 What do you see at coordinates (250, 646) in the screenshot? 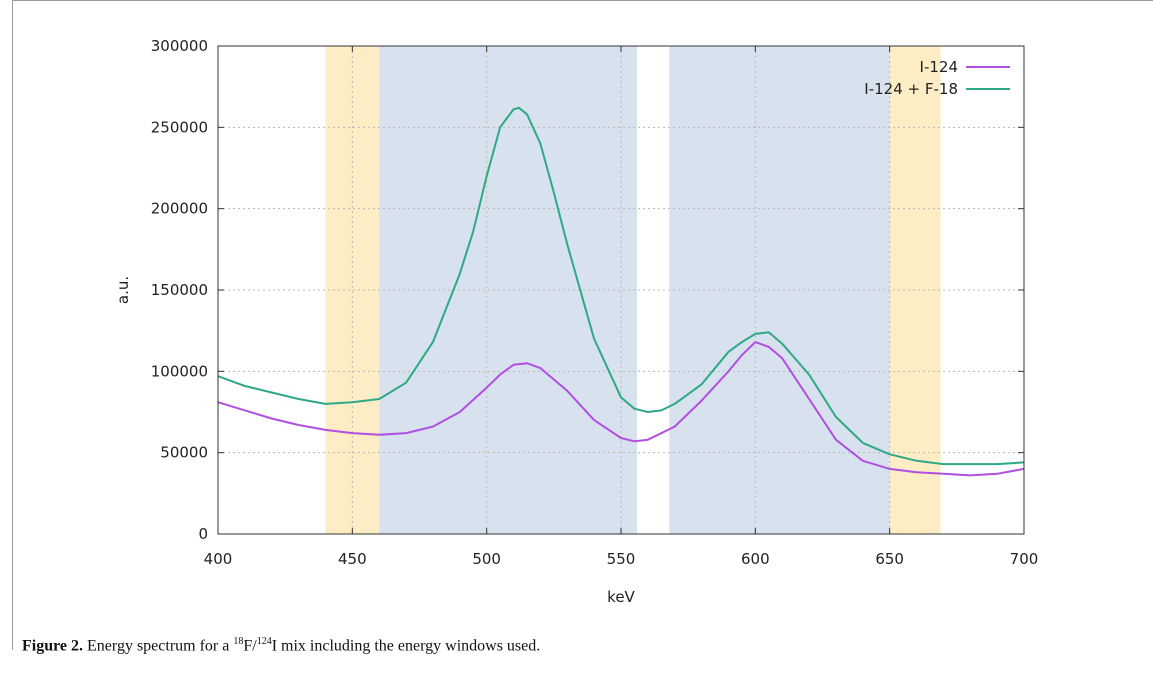
I see `caption-f: F/` at bounding box center [250, 646].